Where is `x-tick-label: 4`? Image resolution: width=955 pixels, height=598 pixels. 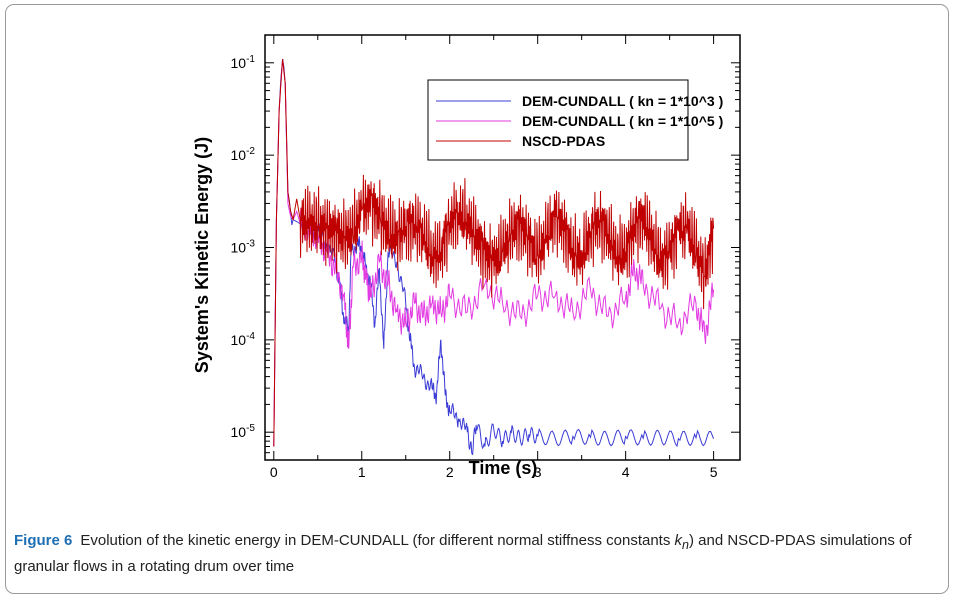 x-tick-label: 4 is located at coordinates (626, 472).